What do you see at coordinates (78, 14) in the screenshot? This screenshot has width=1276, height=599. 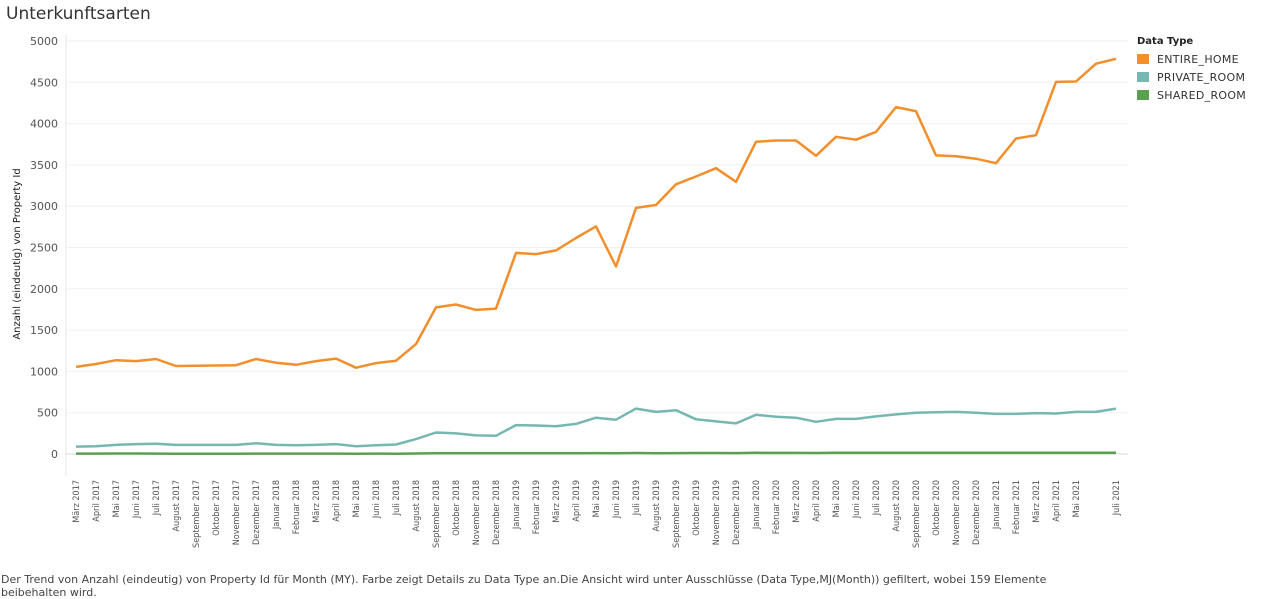 I see `chart-title: Unterkunftsarten` at bounding box center [78, 14].